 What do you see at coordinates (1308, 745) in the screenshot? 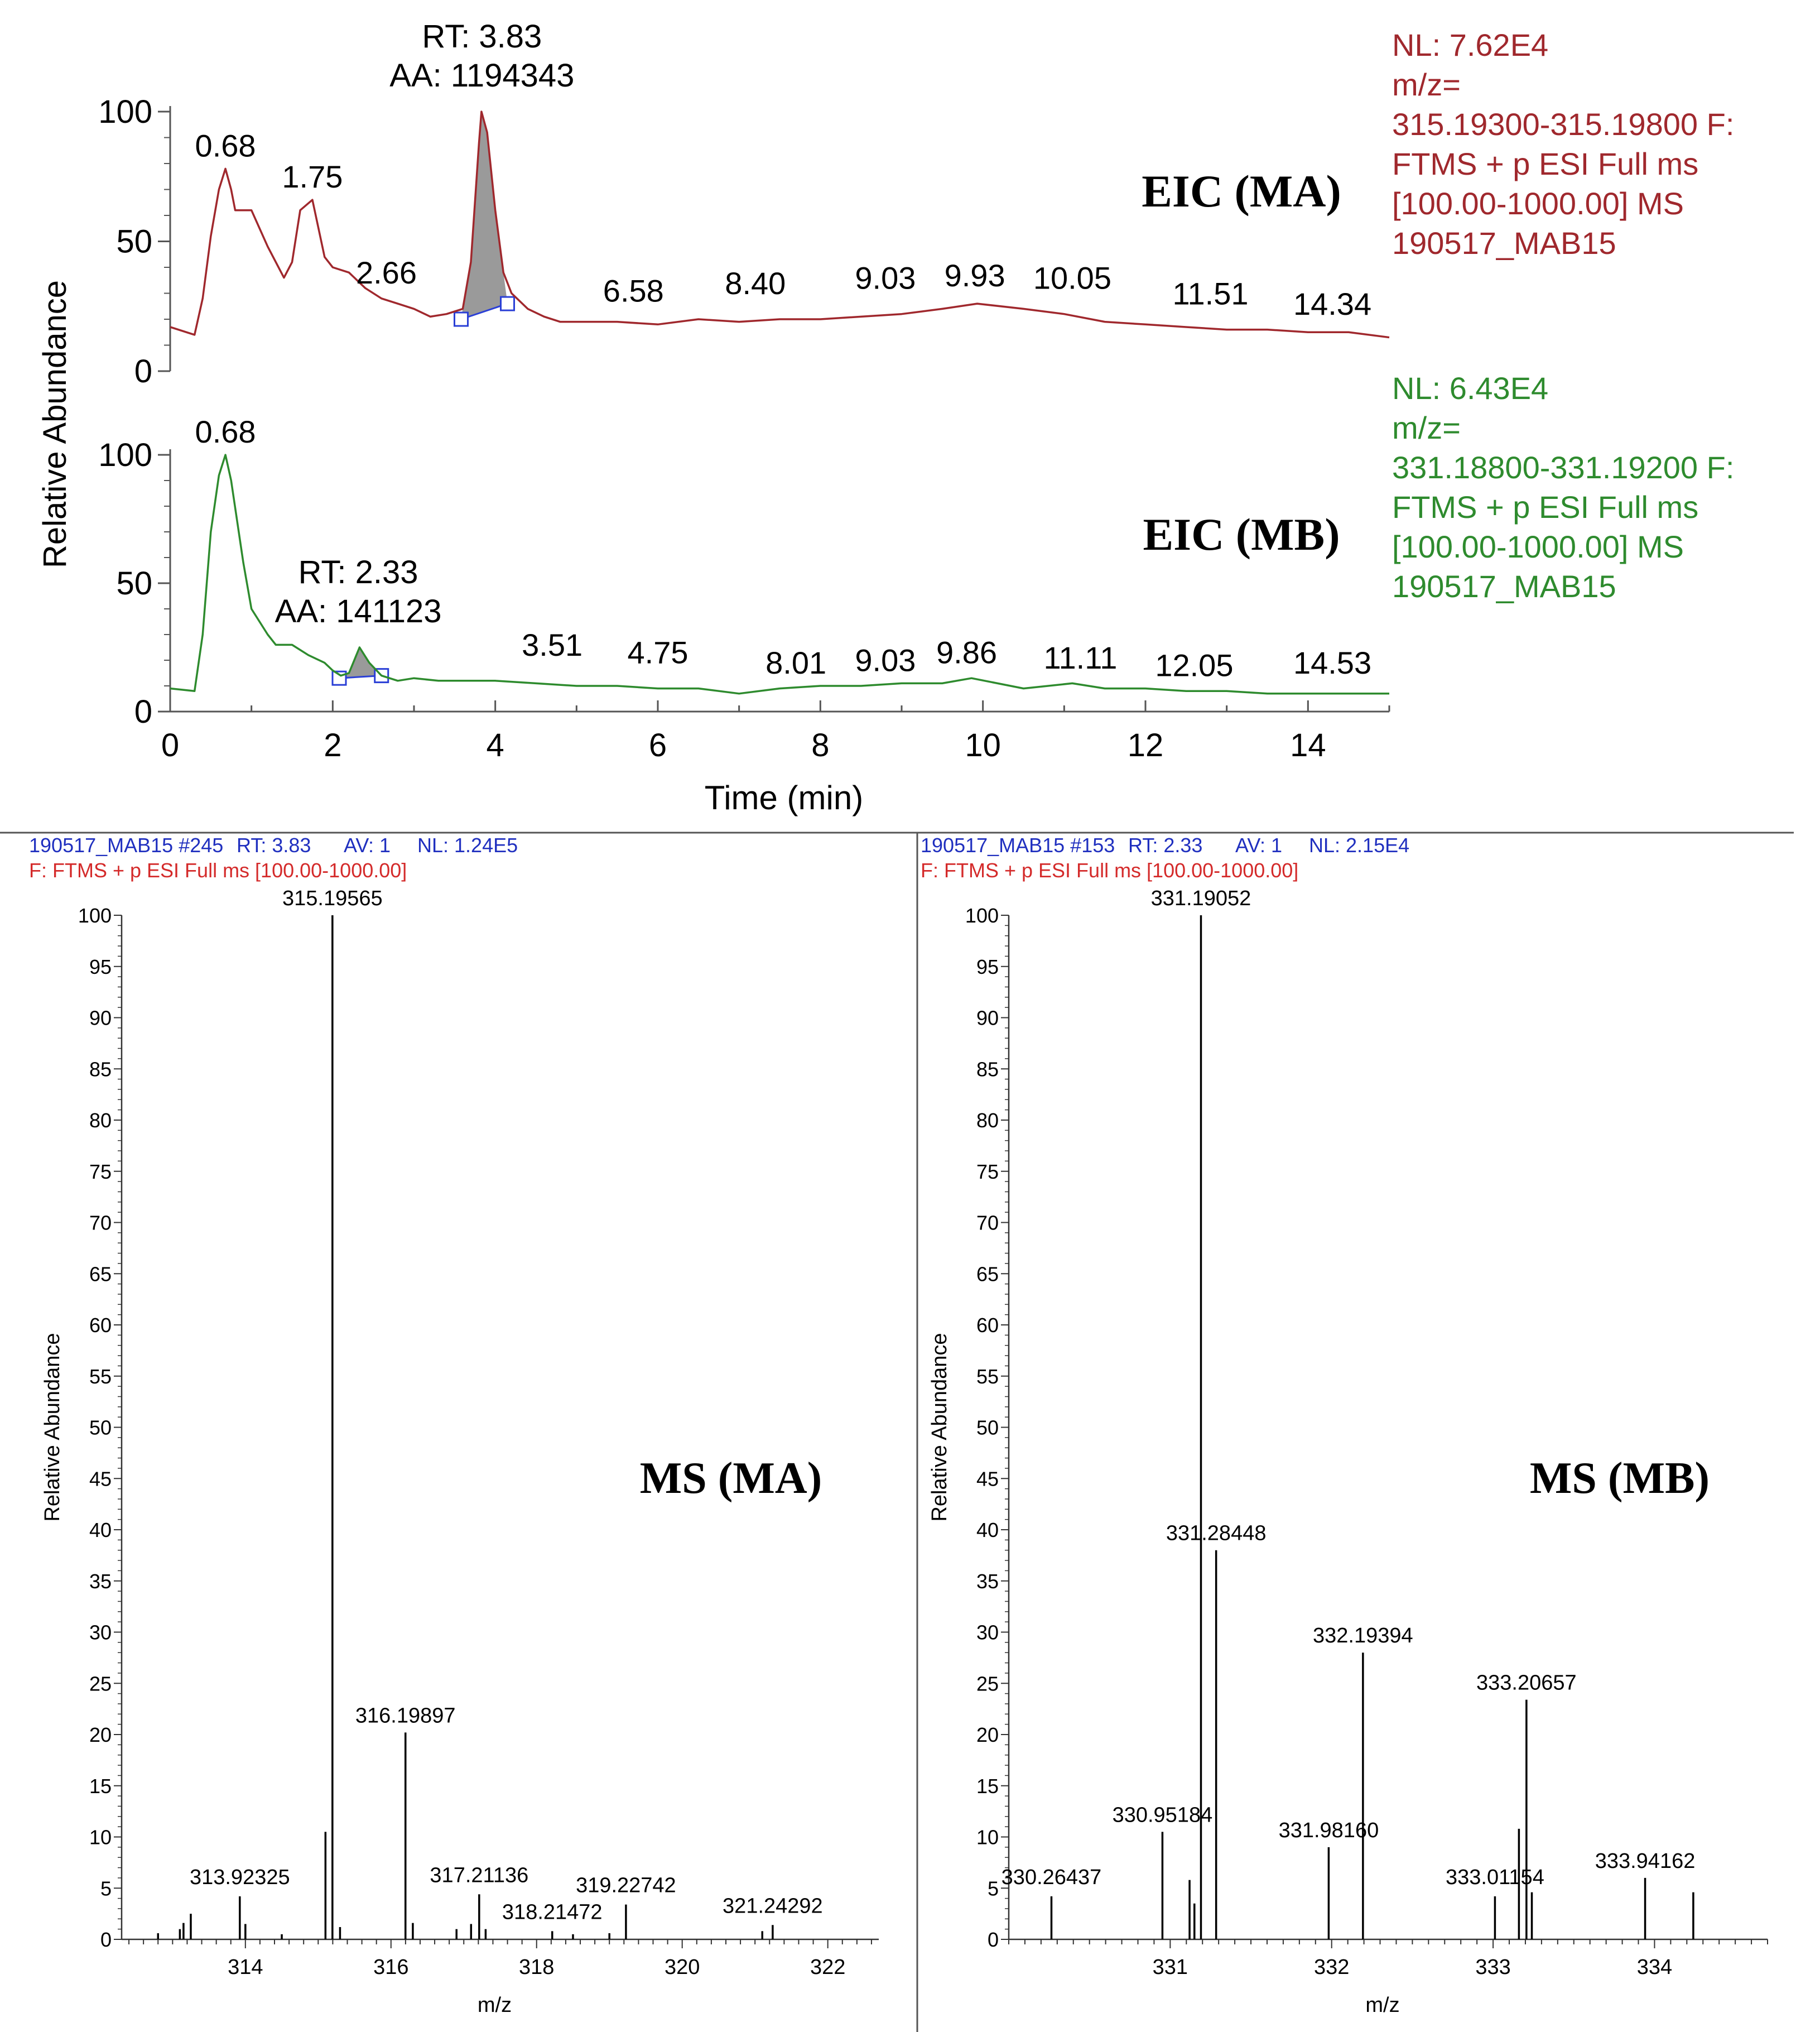
I see `eic-x-tick-label: 14` at bounding box center [1308, 745].